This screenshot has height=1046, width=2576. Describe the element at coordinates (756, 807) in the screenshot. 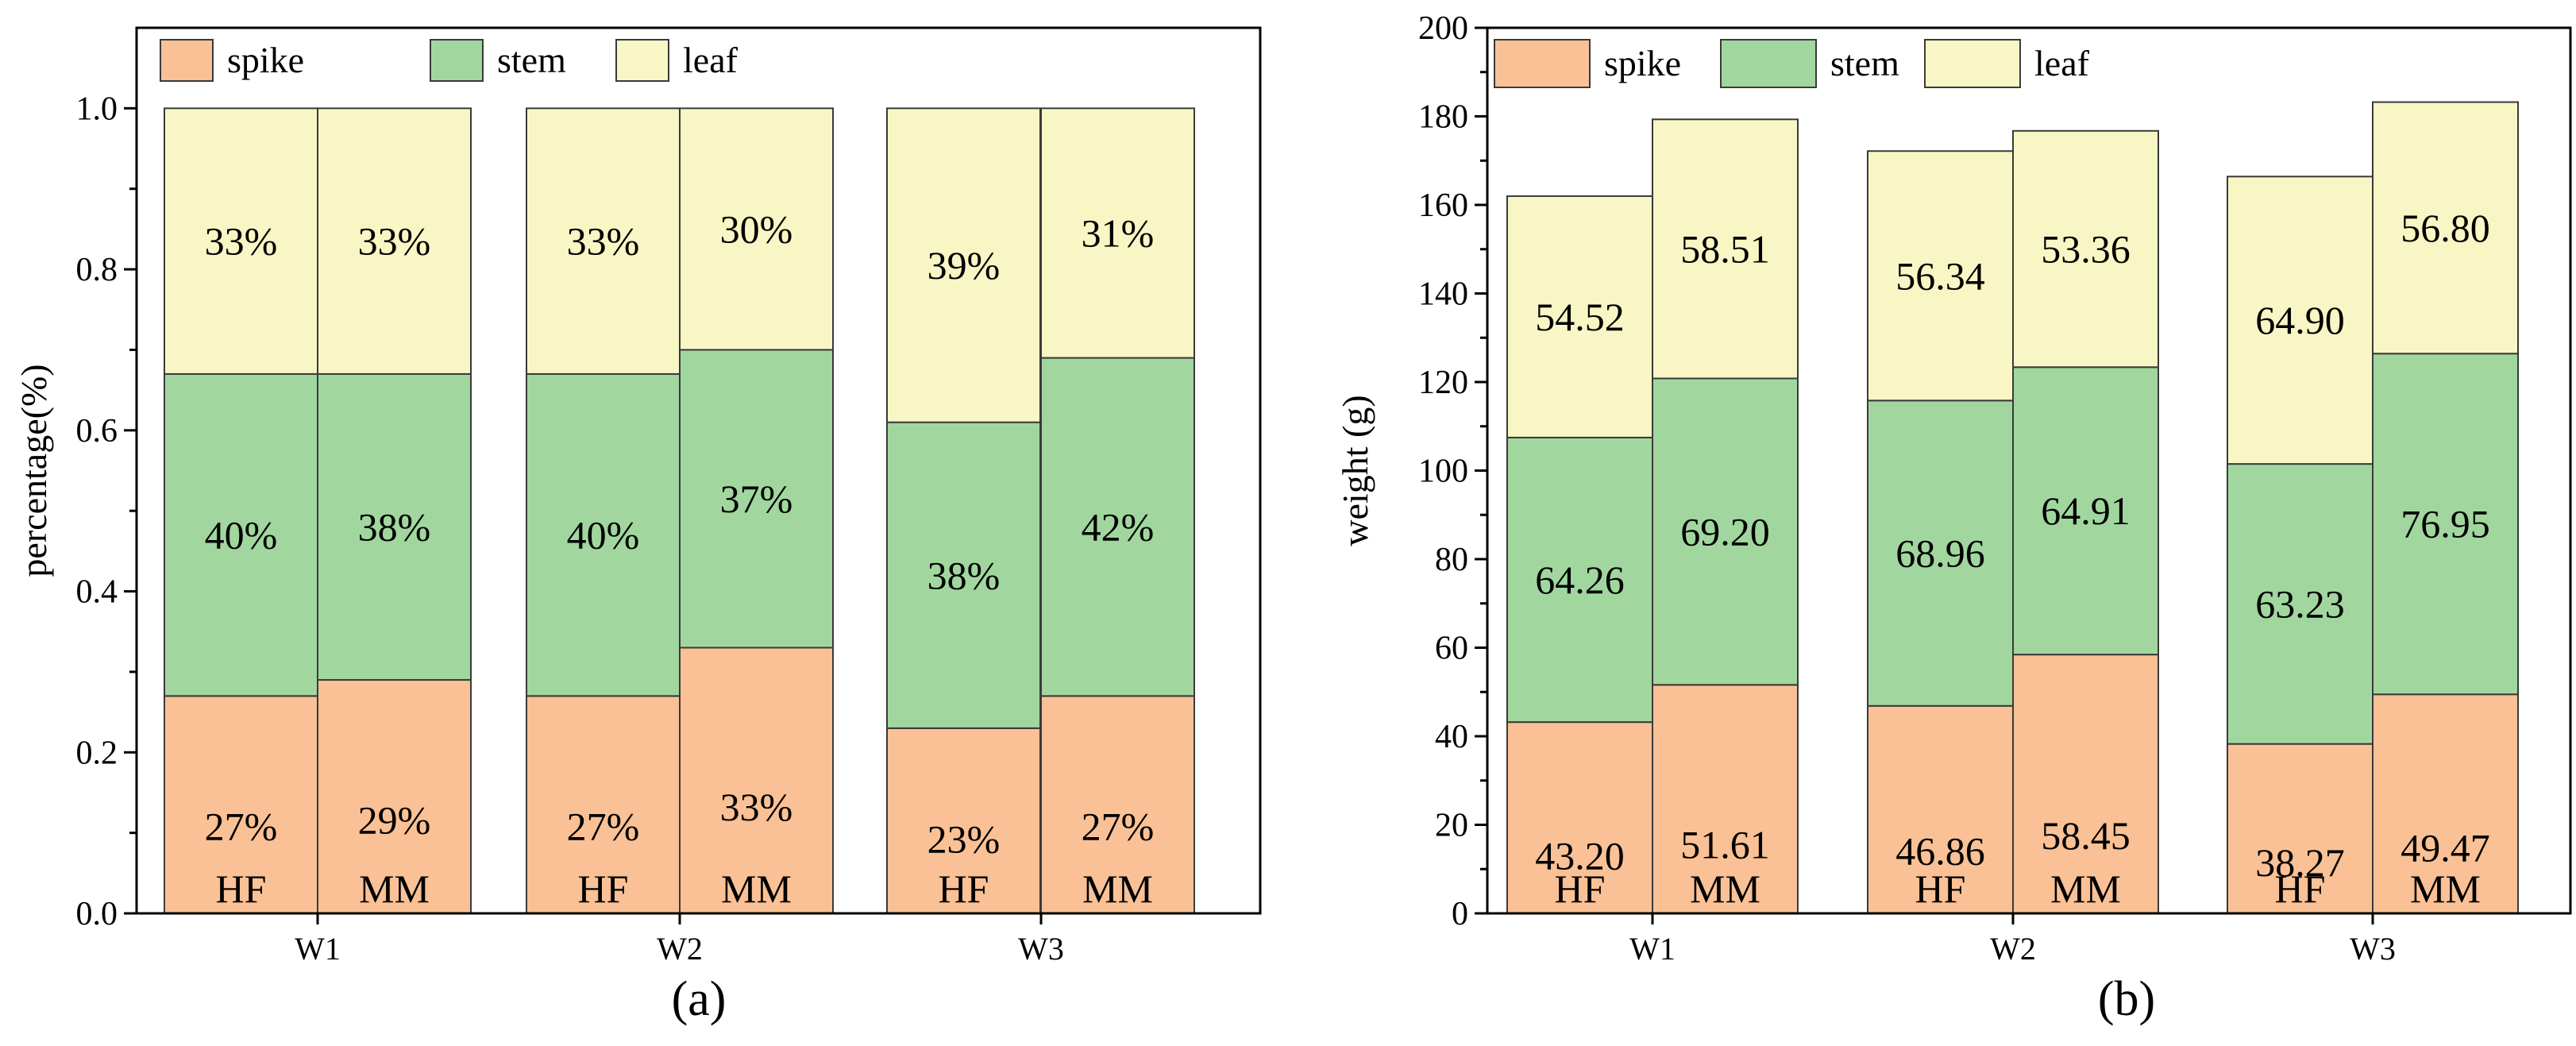

I see `data-label-spike-w2-mm: 33%` at that location.